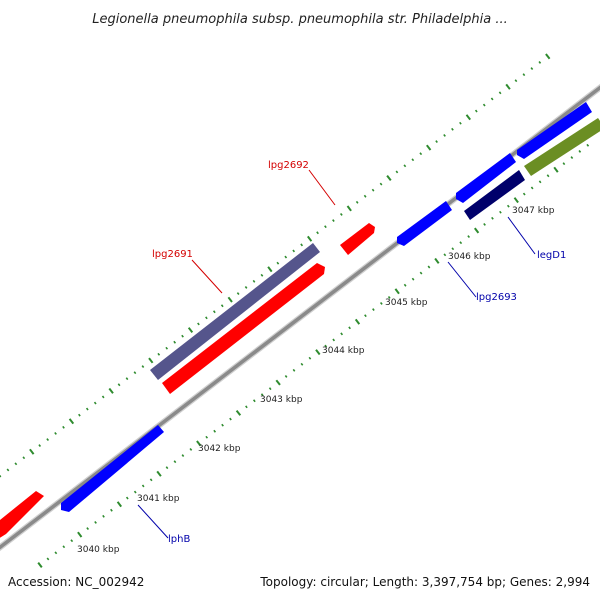 This screenshot has height=600, width=600. Describe the element at coordinates (288, 165) in the screenshot. I see `gene-label-lpg2692: lpg2692` at that location.